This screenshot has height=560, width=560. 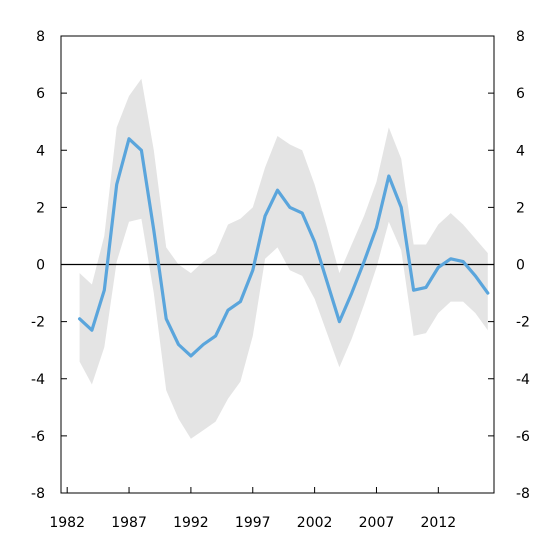 I want to click on x-tick-label: 1987, so click(x=129, y=523).